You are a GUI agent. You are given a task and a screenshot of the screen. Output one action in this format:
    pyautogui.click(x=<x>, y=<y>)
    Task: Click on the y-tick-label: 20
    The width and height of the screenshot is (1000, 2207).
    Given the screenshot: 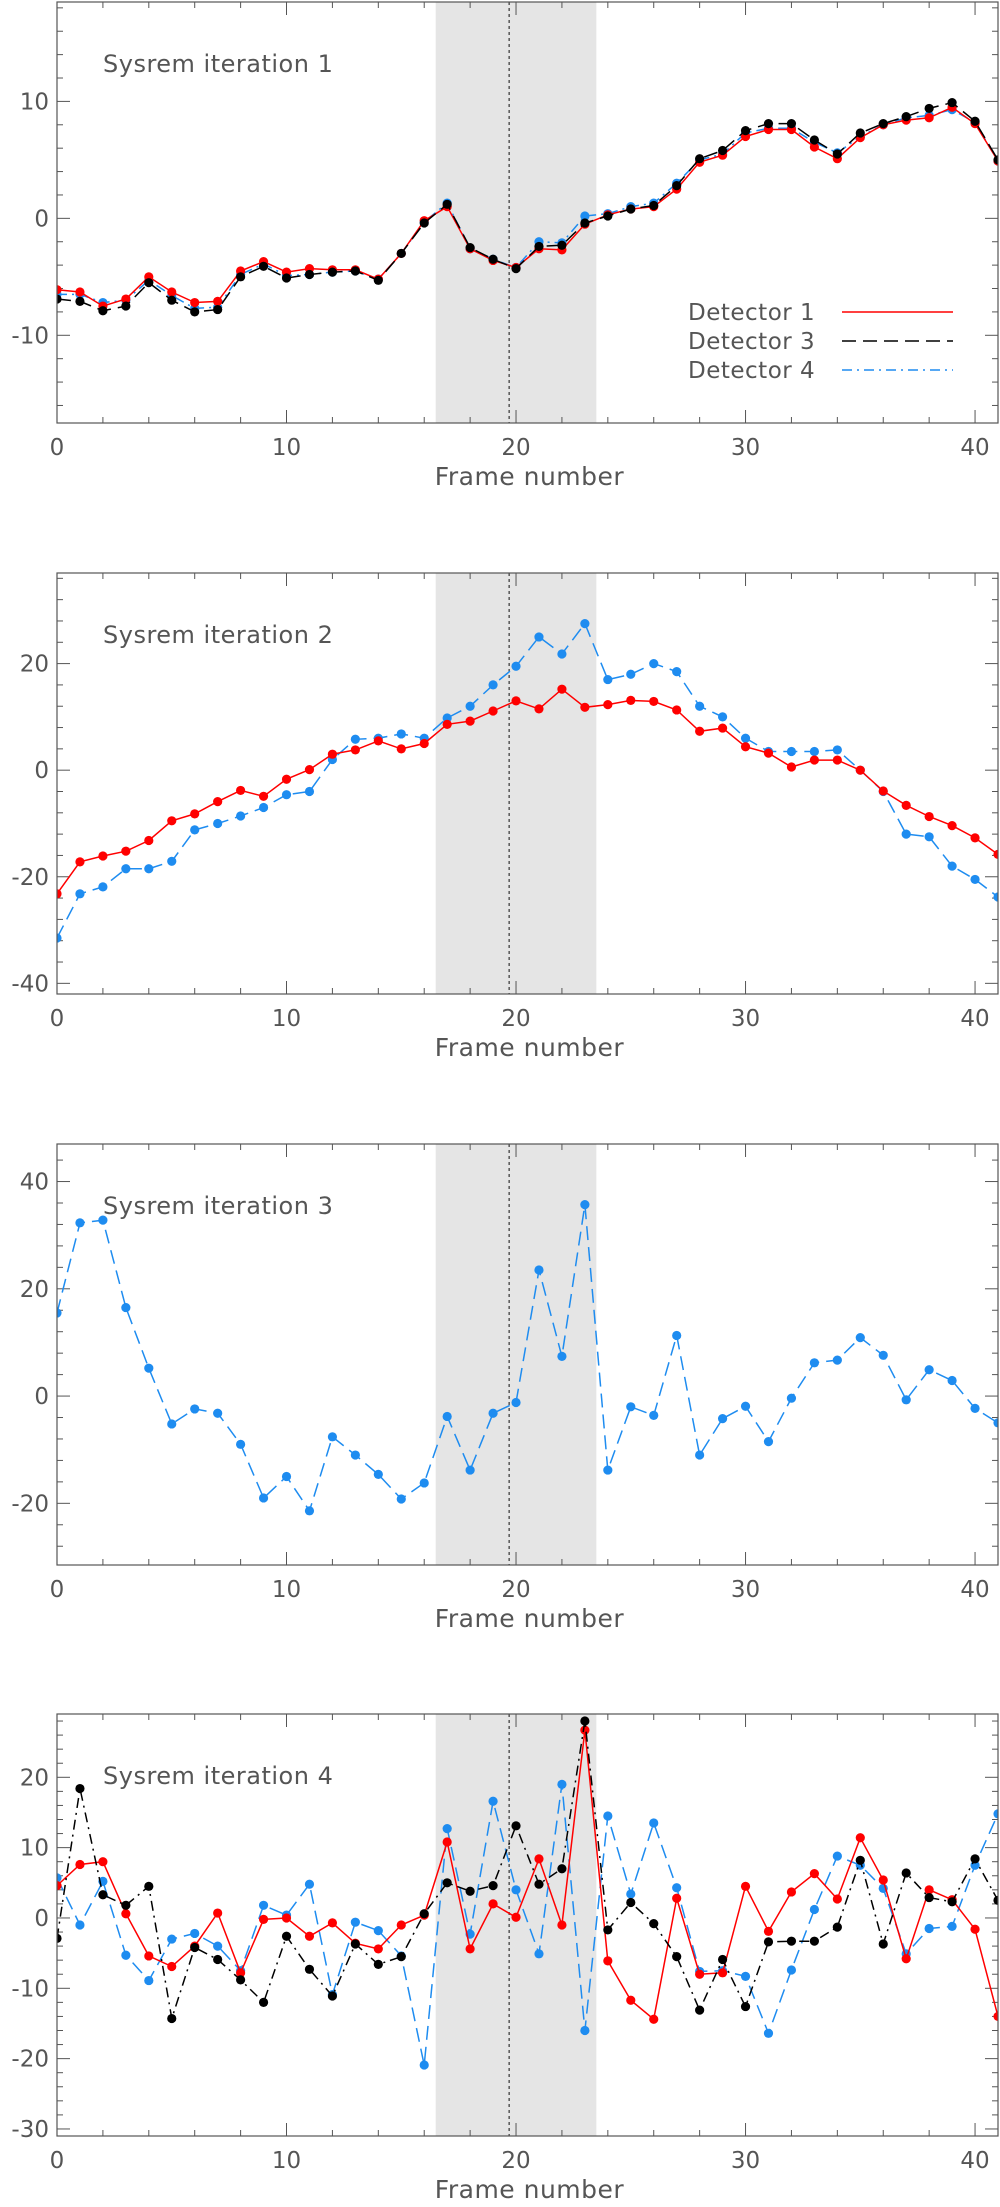 What is the action you would take?
    pyautogui.click(x=34, y=1778)
    